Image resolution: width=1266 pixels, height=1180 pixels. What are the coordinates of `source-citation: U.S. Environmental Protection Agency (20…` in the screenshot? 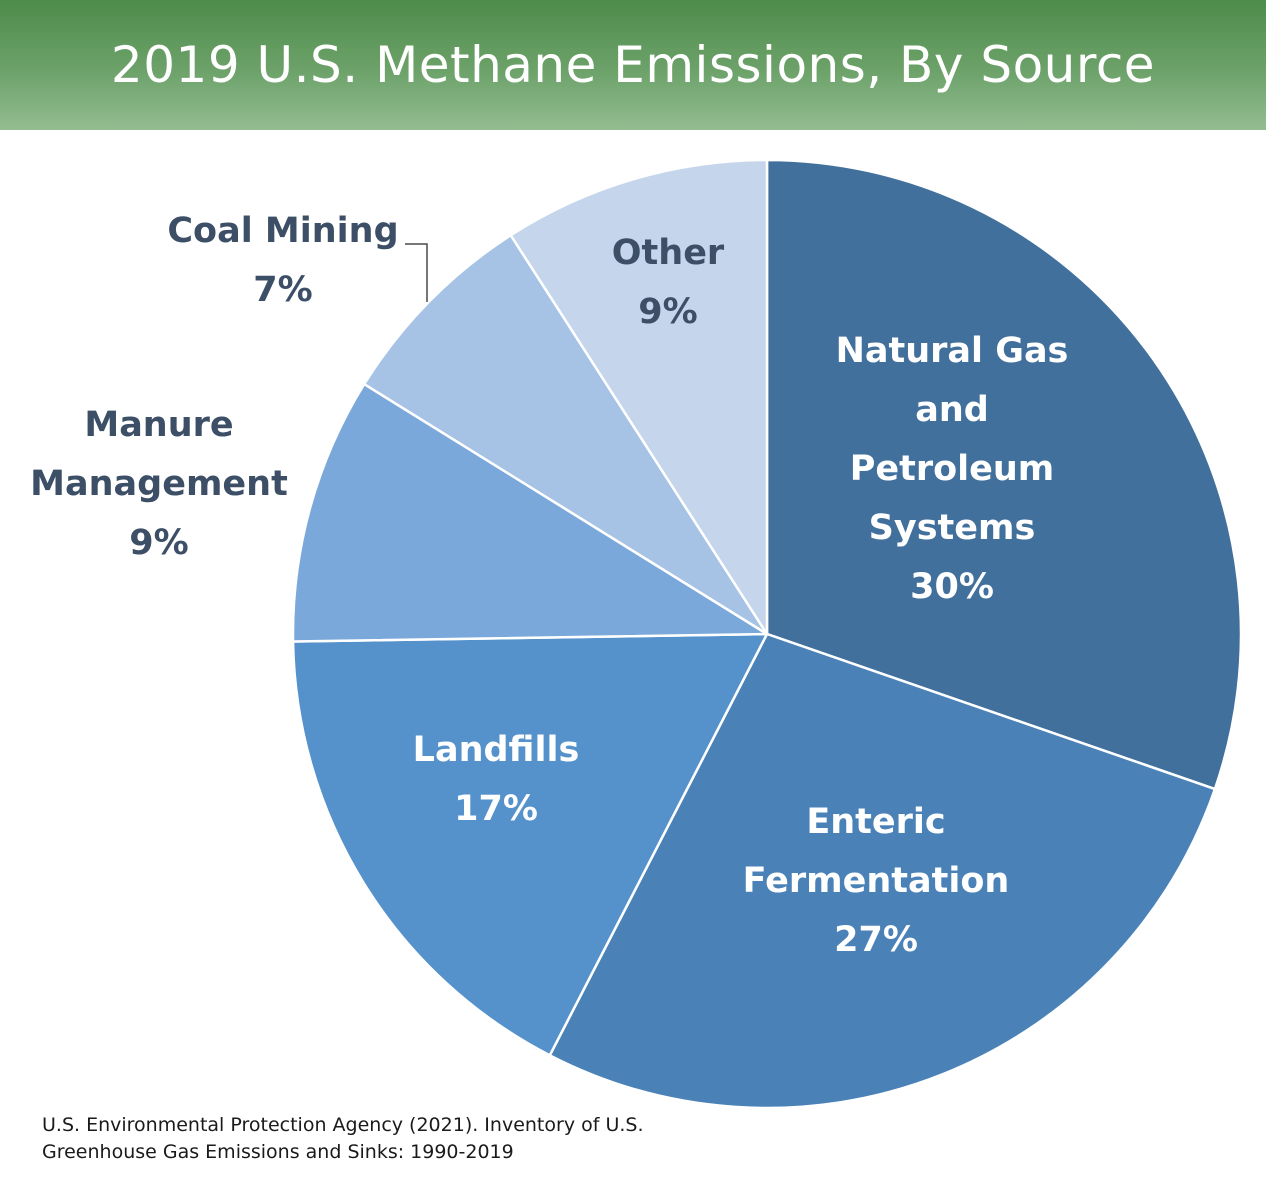 It's located at (343, 1139).